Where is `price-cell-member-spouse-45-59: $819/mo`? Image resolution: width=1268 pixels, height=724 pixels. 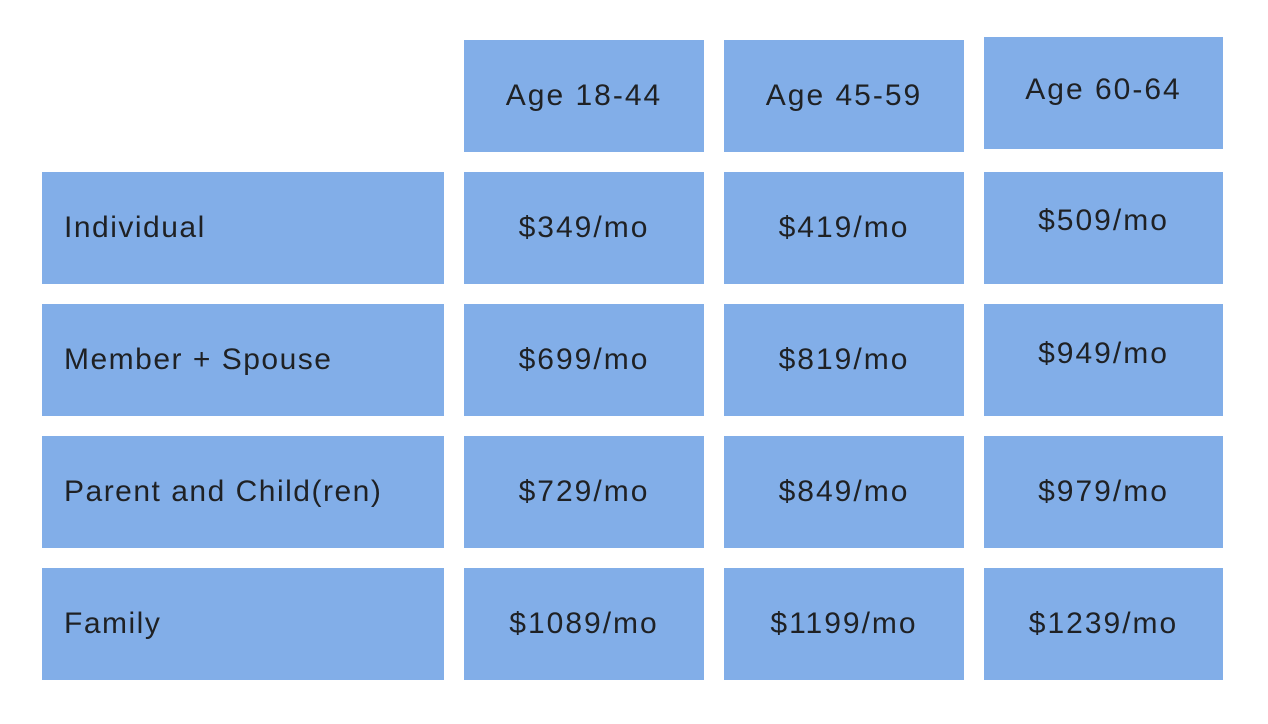 price-cell-member-spouse-45-59: $819/mo is located at coordinates (844, 360).